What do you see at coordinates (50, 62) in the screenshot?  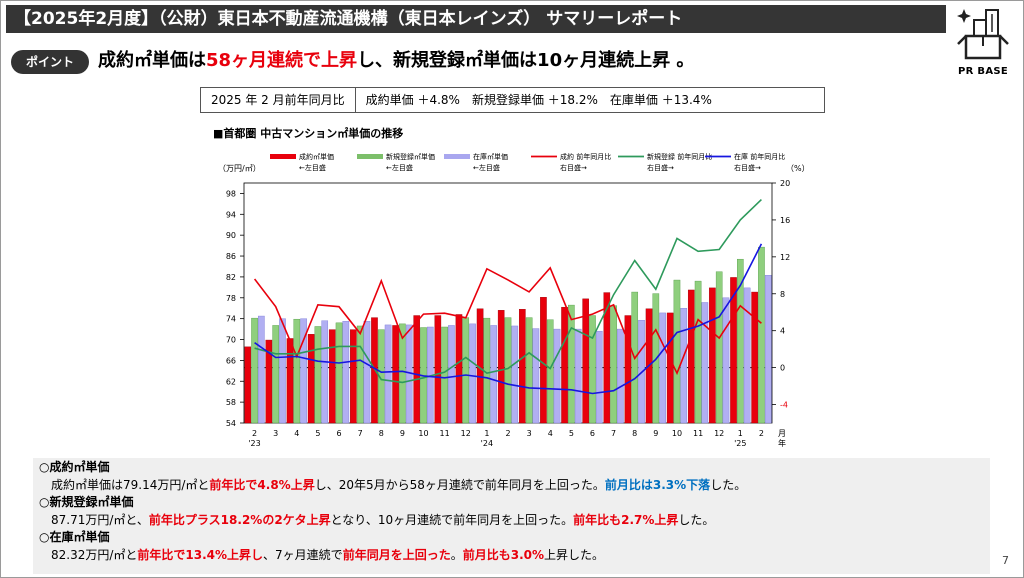 I see `point-badge: ポイント` at bounding box center [50, 62].